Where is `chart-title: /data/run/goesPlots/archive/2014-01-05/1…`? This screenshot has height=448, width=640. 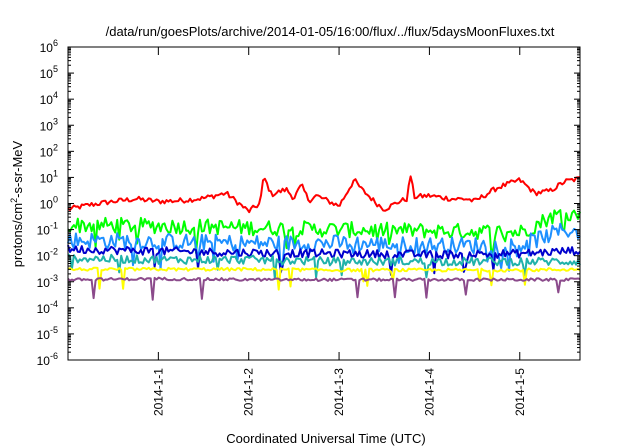
chart-title: /data/run/goesPlots/archive/2014-01-05/1… is located at coordinates (330, 31).